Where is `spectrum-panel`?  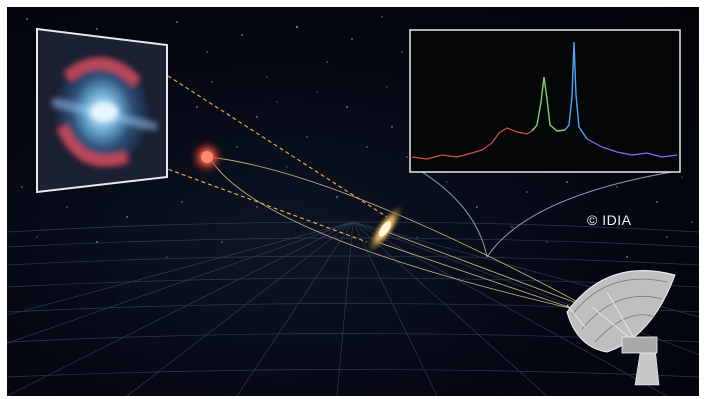
spectrum-panel is located at coordinates (545, 101).